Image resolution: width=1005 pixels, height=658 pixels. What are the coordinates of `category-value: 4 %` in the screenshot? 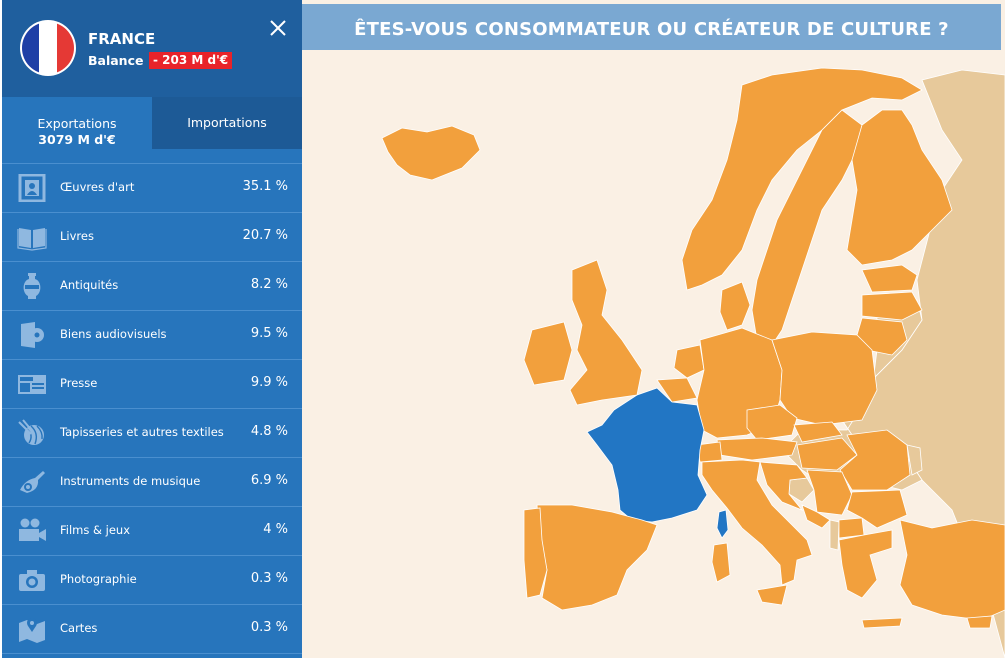 It's located at (275, 529).